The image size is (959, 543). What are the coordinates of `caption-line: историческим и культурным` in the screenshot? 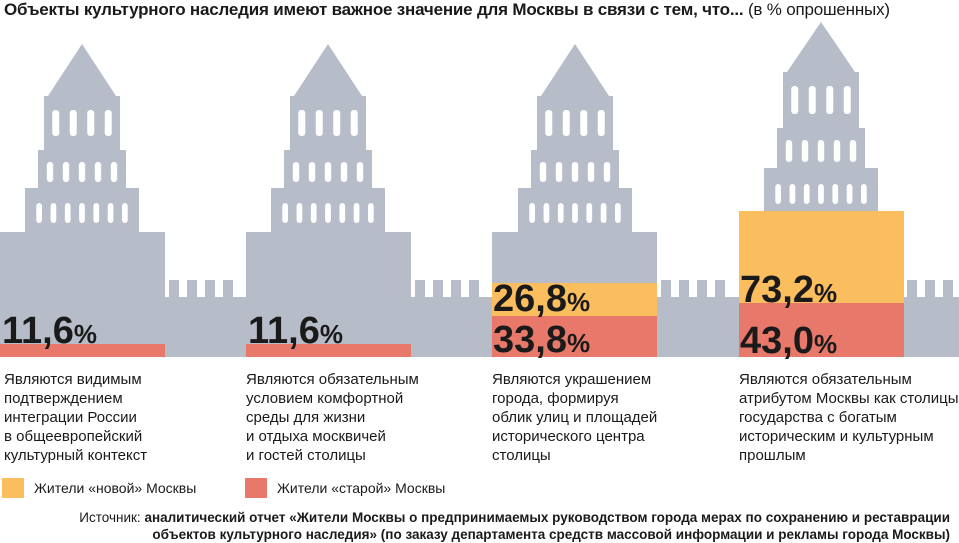 It's located at (836, 436).